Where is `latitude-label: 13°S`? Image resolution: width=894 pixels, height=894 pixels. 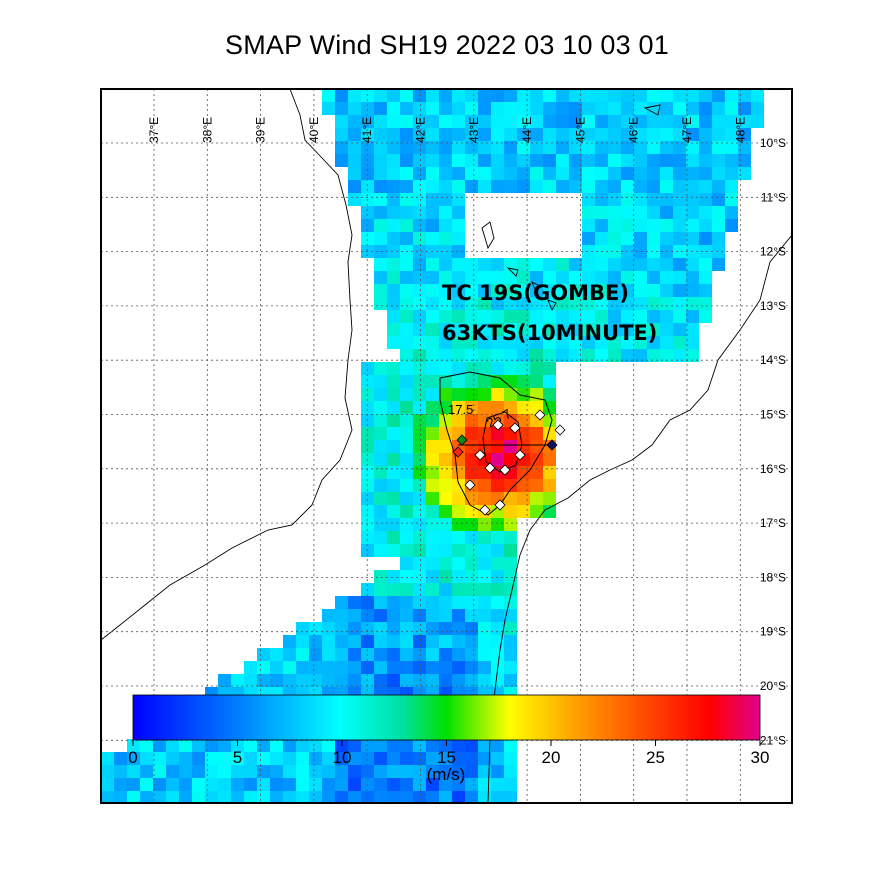 latitude-label: 13°S is located at coordinates (773, 306).